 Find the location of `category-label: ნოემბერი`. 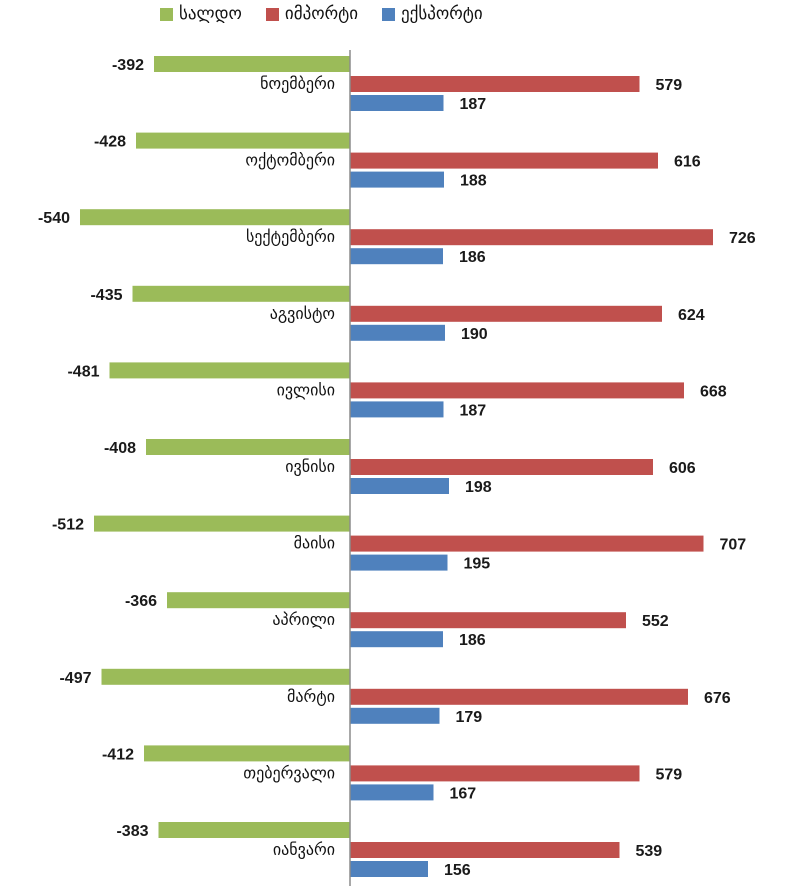

category-label: ნოემბერი is located at coordinates (297, 83).